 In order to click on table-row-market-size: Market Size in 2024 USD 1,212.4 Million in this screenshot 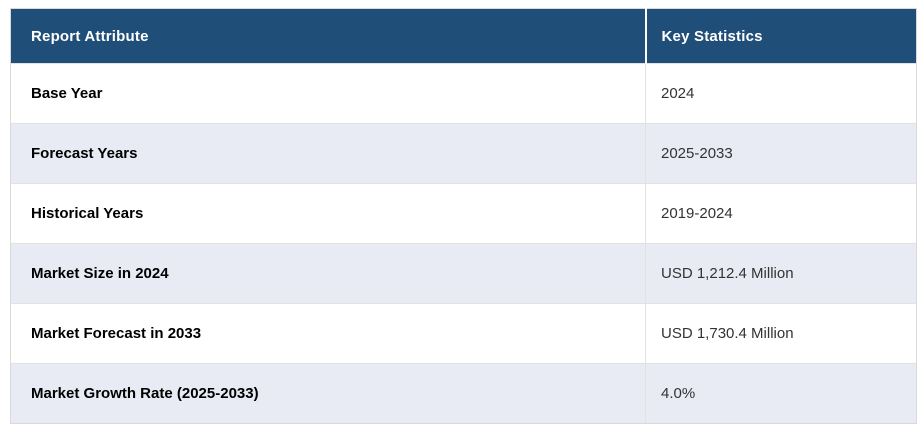, I will do `click(463, 273)`.